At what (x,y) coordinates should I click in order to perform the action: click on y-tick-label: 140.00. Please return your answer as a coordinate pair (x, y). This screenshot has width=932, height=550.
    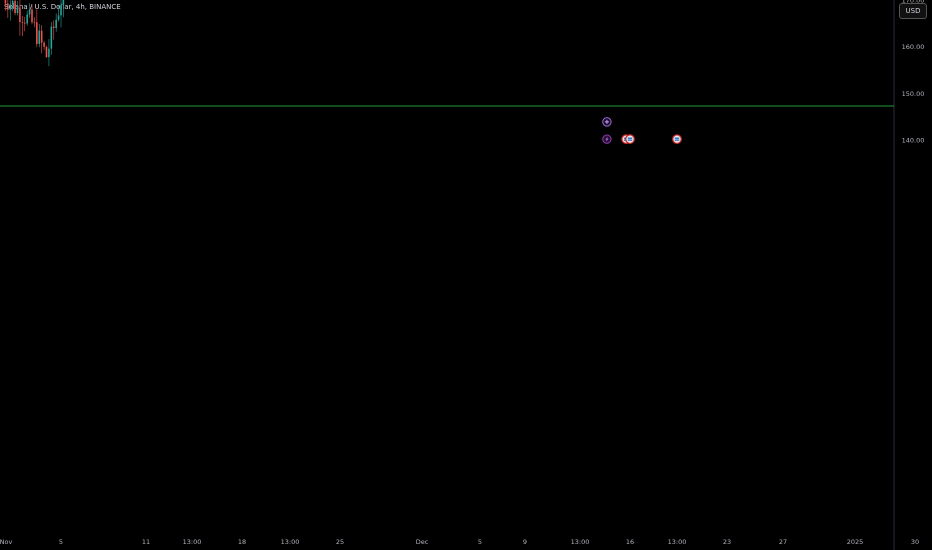
    Looking at the image, I should click on (913, 141).